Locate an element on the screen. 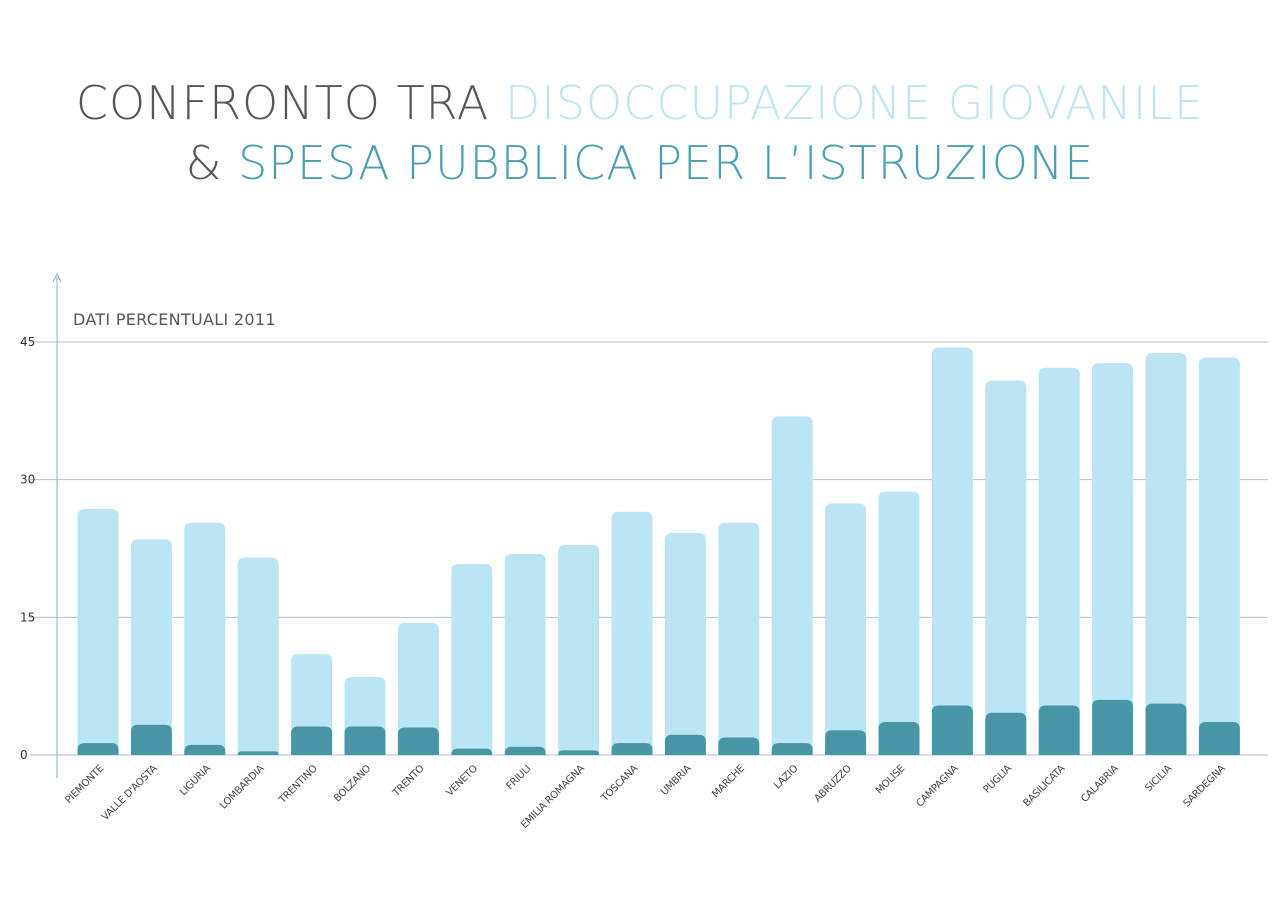  category-label: SICILIA is located at coordinates (1158, 778).